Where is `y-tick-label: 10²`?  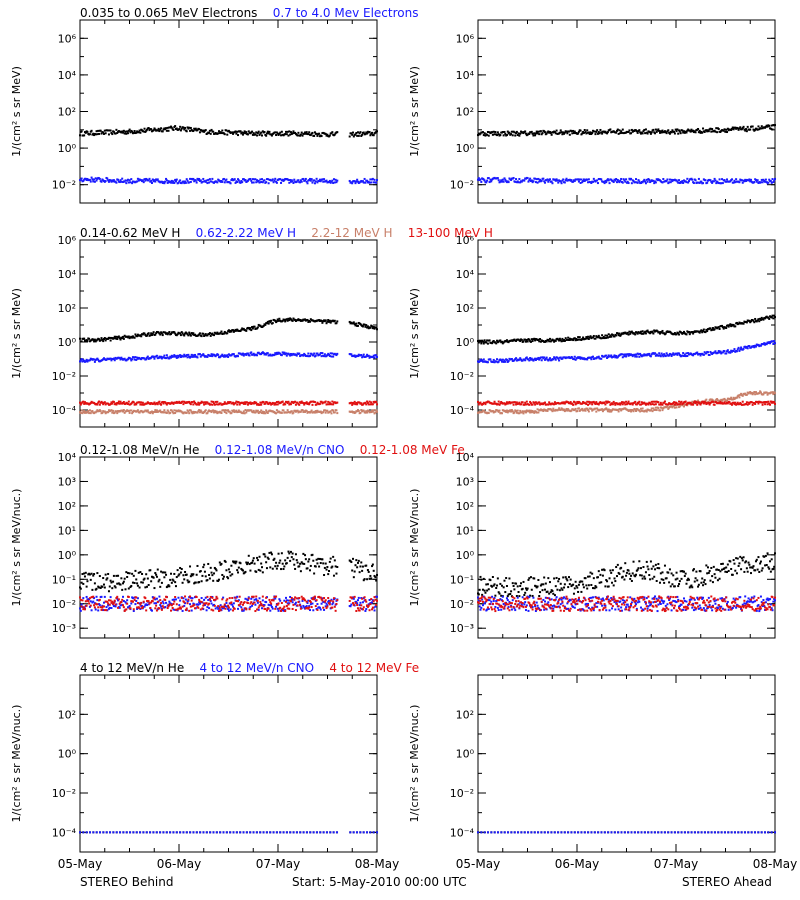 y-tick-label: 10² is located at coordinates (465, 112).